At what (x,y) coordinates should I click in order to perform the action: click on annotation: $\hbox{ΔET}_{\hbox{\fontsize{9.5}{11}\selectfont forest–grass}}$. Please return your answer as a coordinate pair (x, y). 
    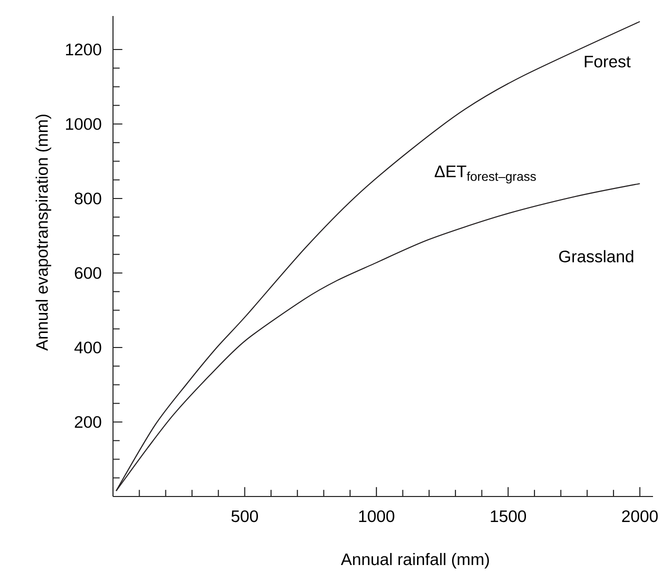
    Looking at the image, I should click on (485, 175).